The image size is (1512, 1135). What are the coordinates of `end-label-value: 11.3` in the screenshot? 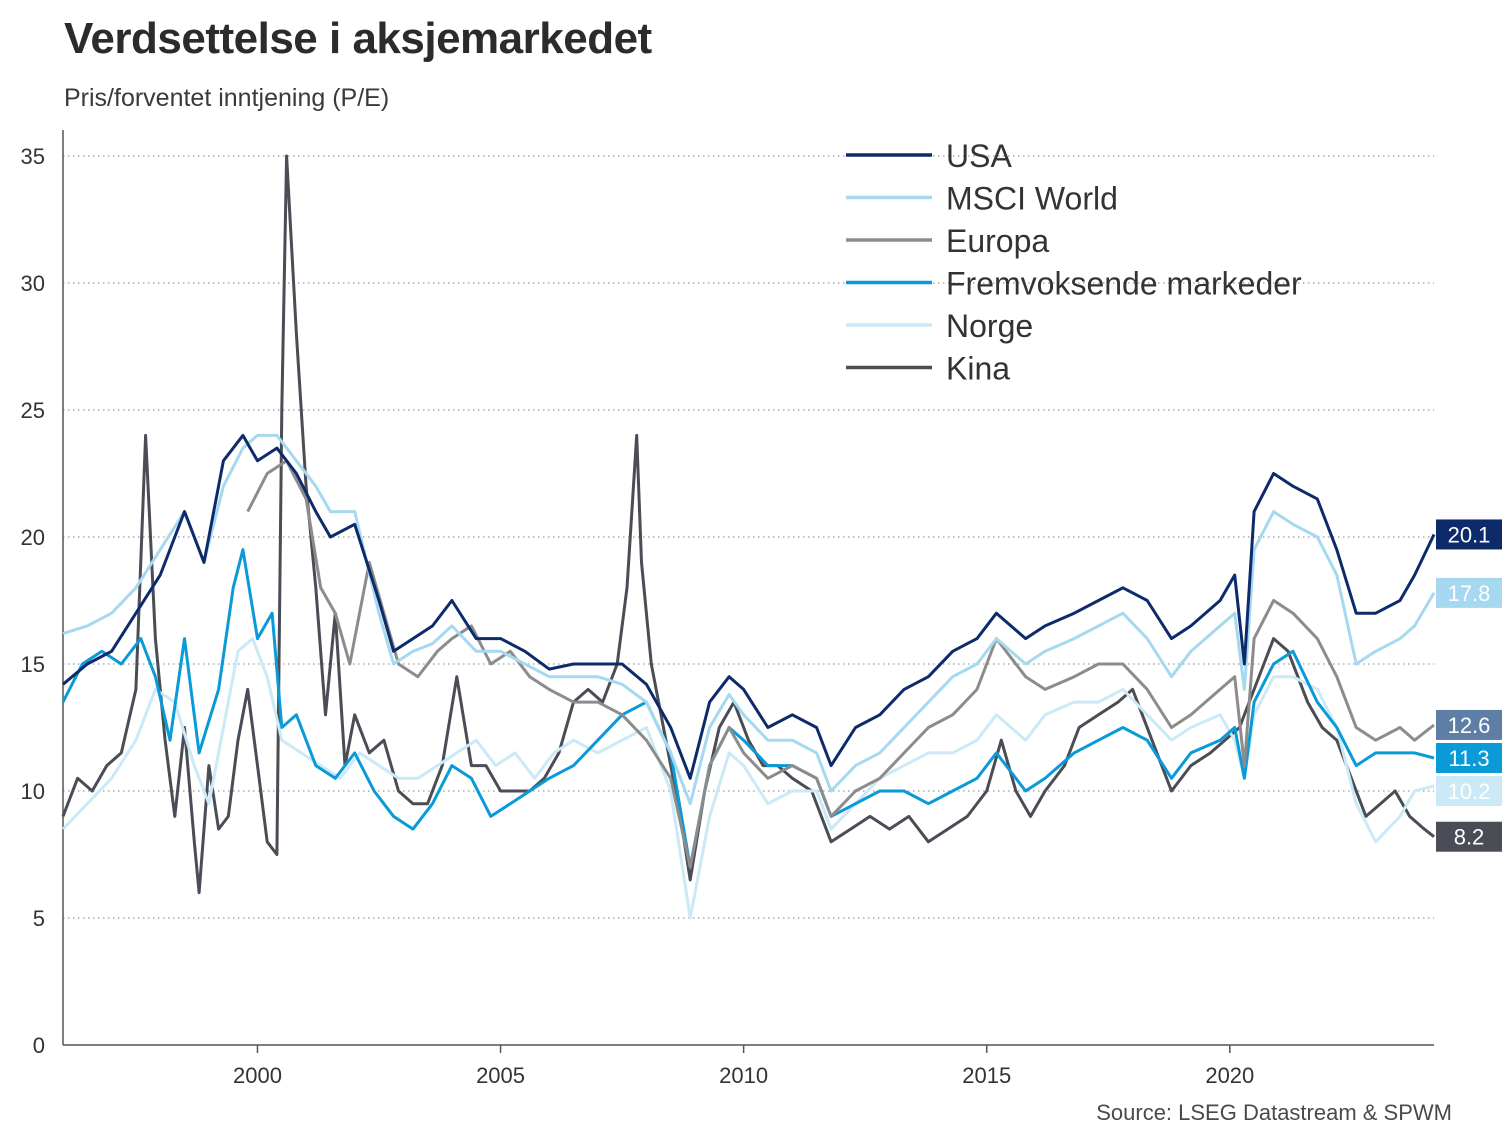 It's located at (1468, 758).